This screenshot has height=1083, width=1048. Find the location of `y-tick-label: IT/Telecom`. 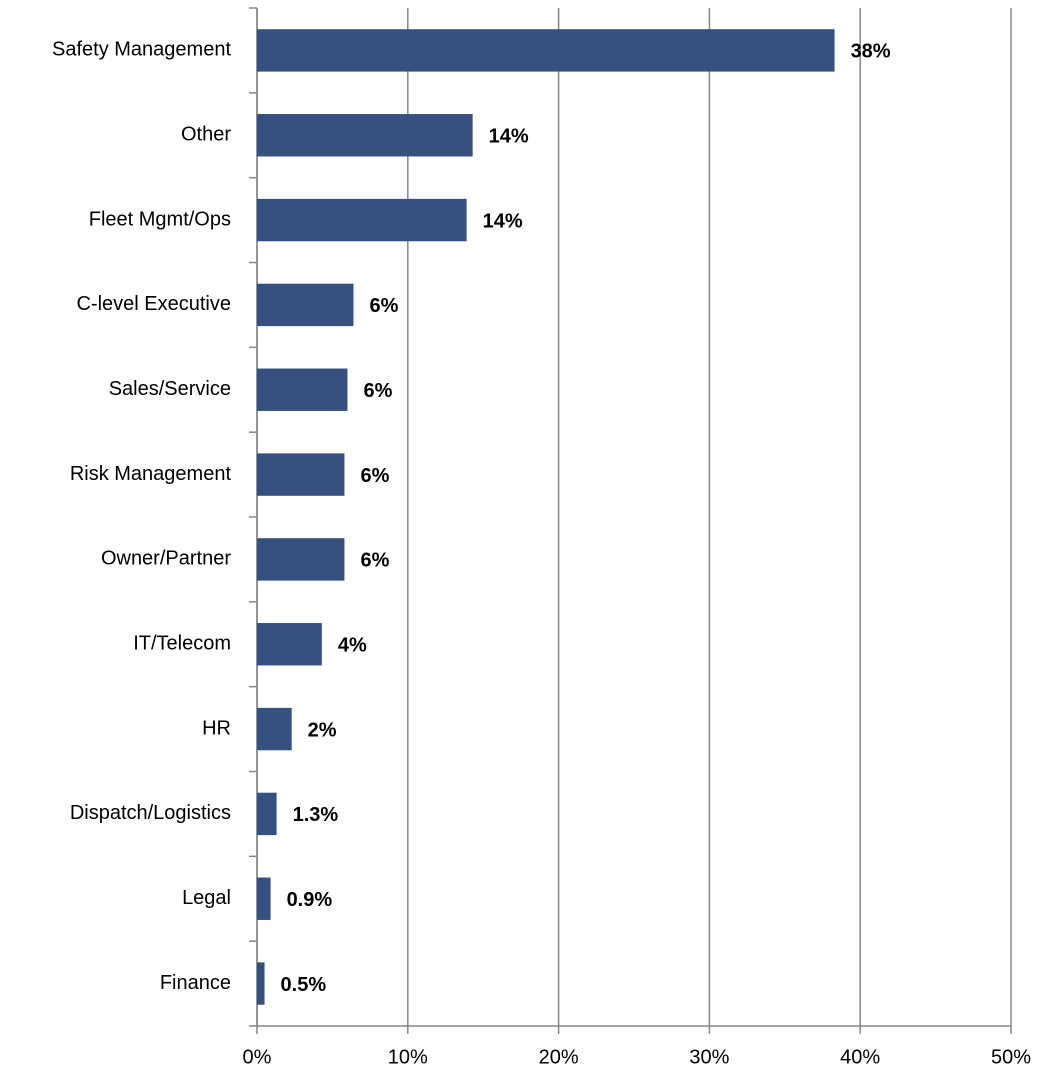

y-tick-label: IT/Telecom is located at coordinates (182, 644).